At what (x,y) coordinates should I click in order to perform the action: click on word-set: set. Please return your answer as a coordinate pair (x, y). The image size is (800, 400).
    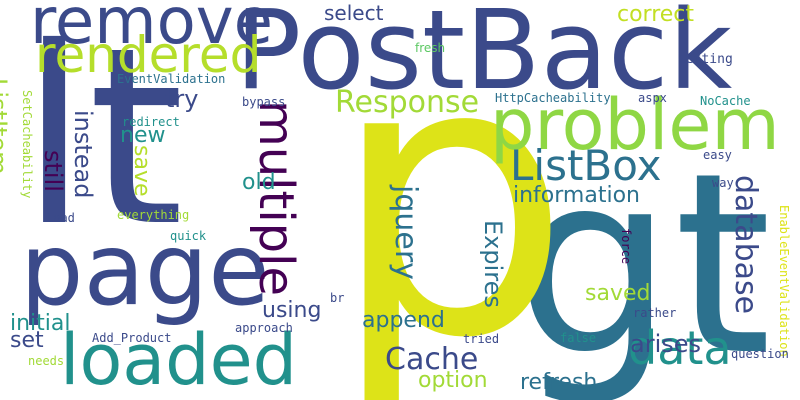
    Looking at the image, I should click on (27, 340).